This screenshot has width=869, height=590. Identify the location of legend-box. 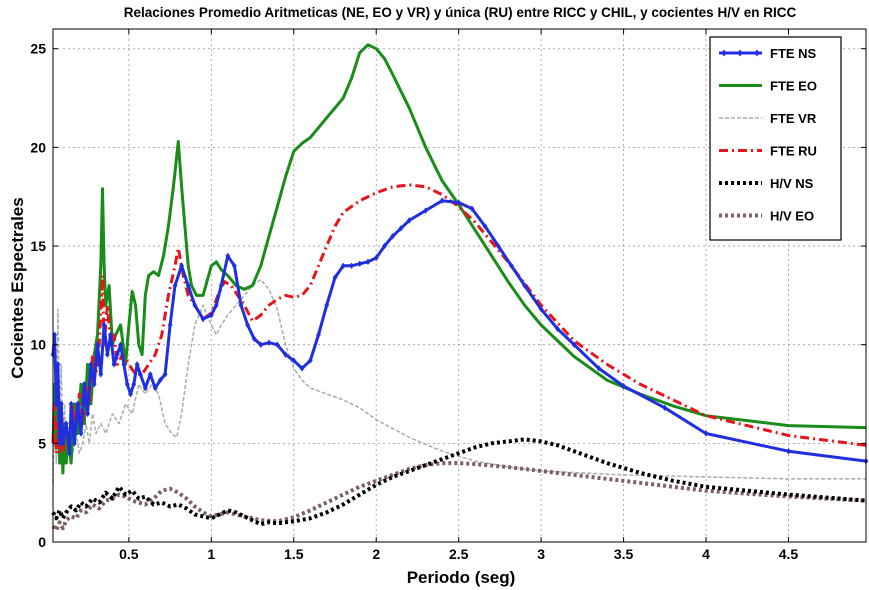
(775, 138).